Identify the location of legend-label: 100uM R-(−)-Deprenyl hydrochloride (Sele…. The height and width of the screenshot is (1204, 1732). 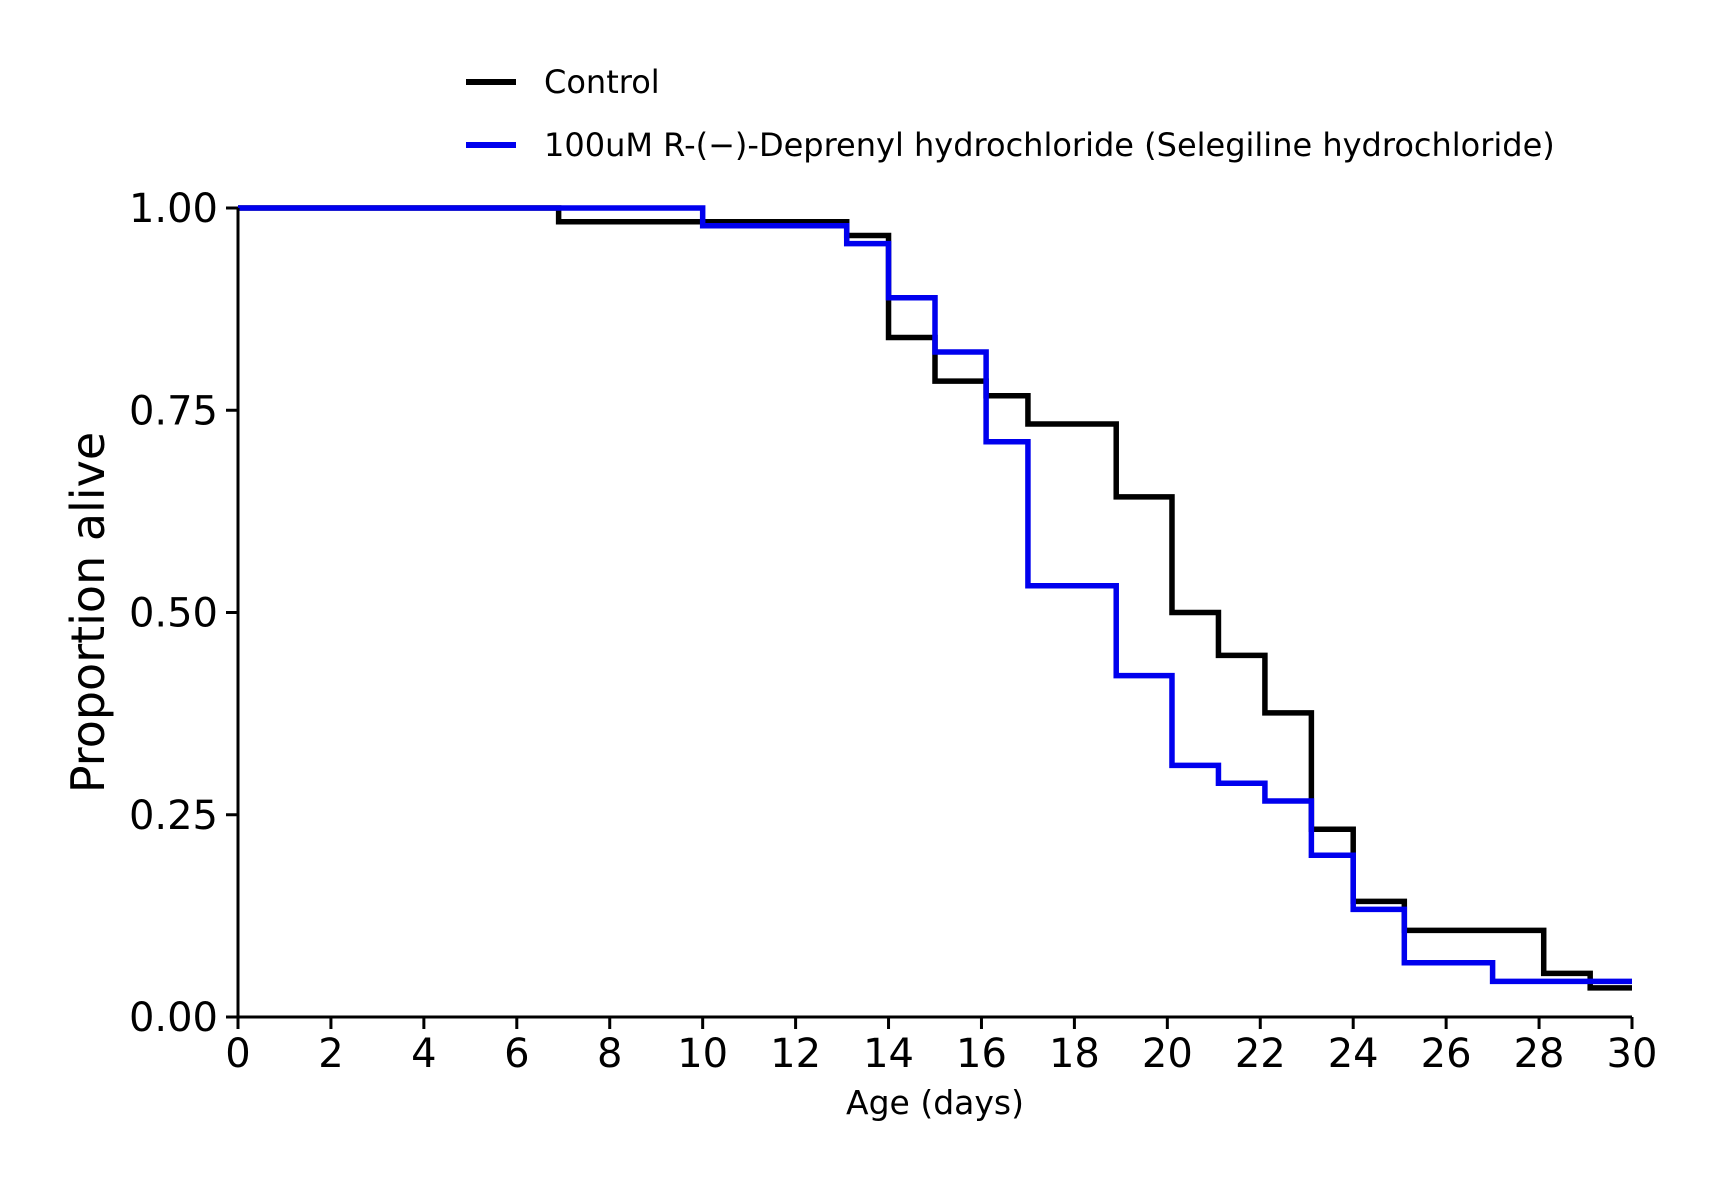
(1049, 145).